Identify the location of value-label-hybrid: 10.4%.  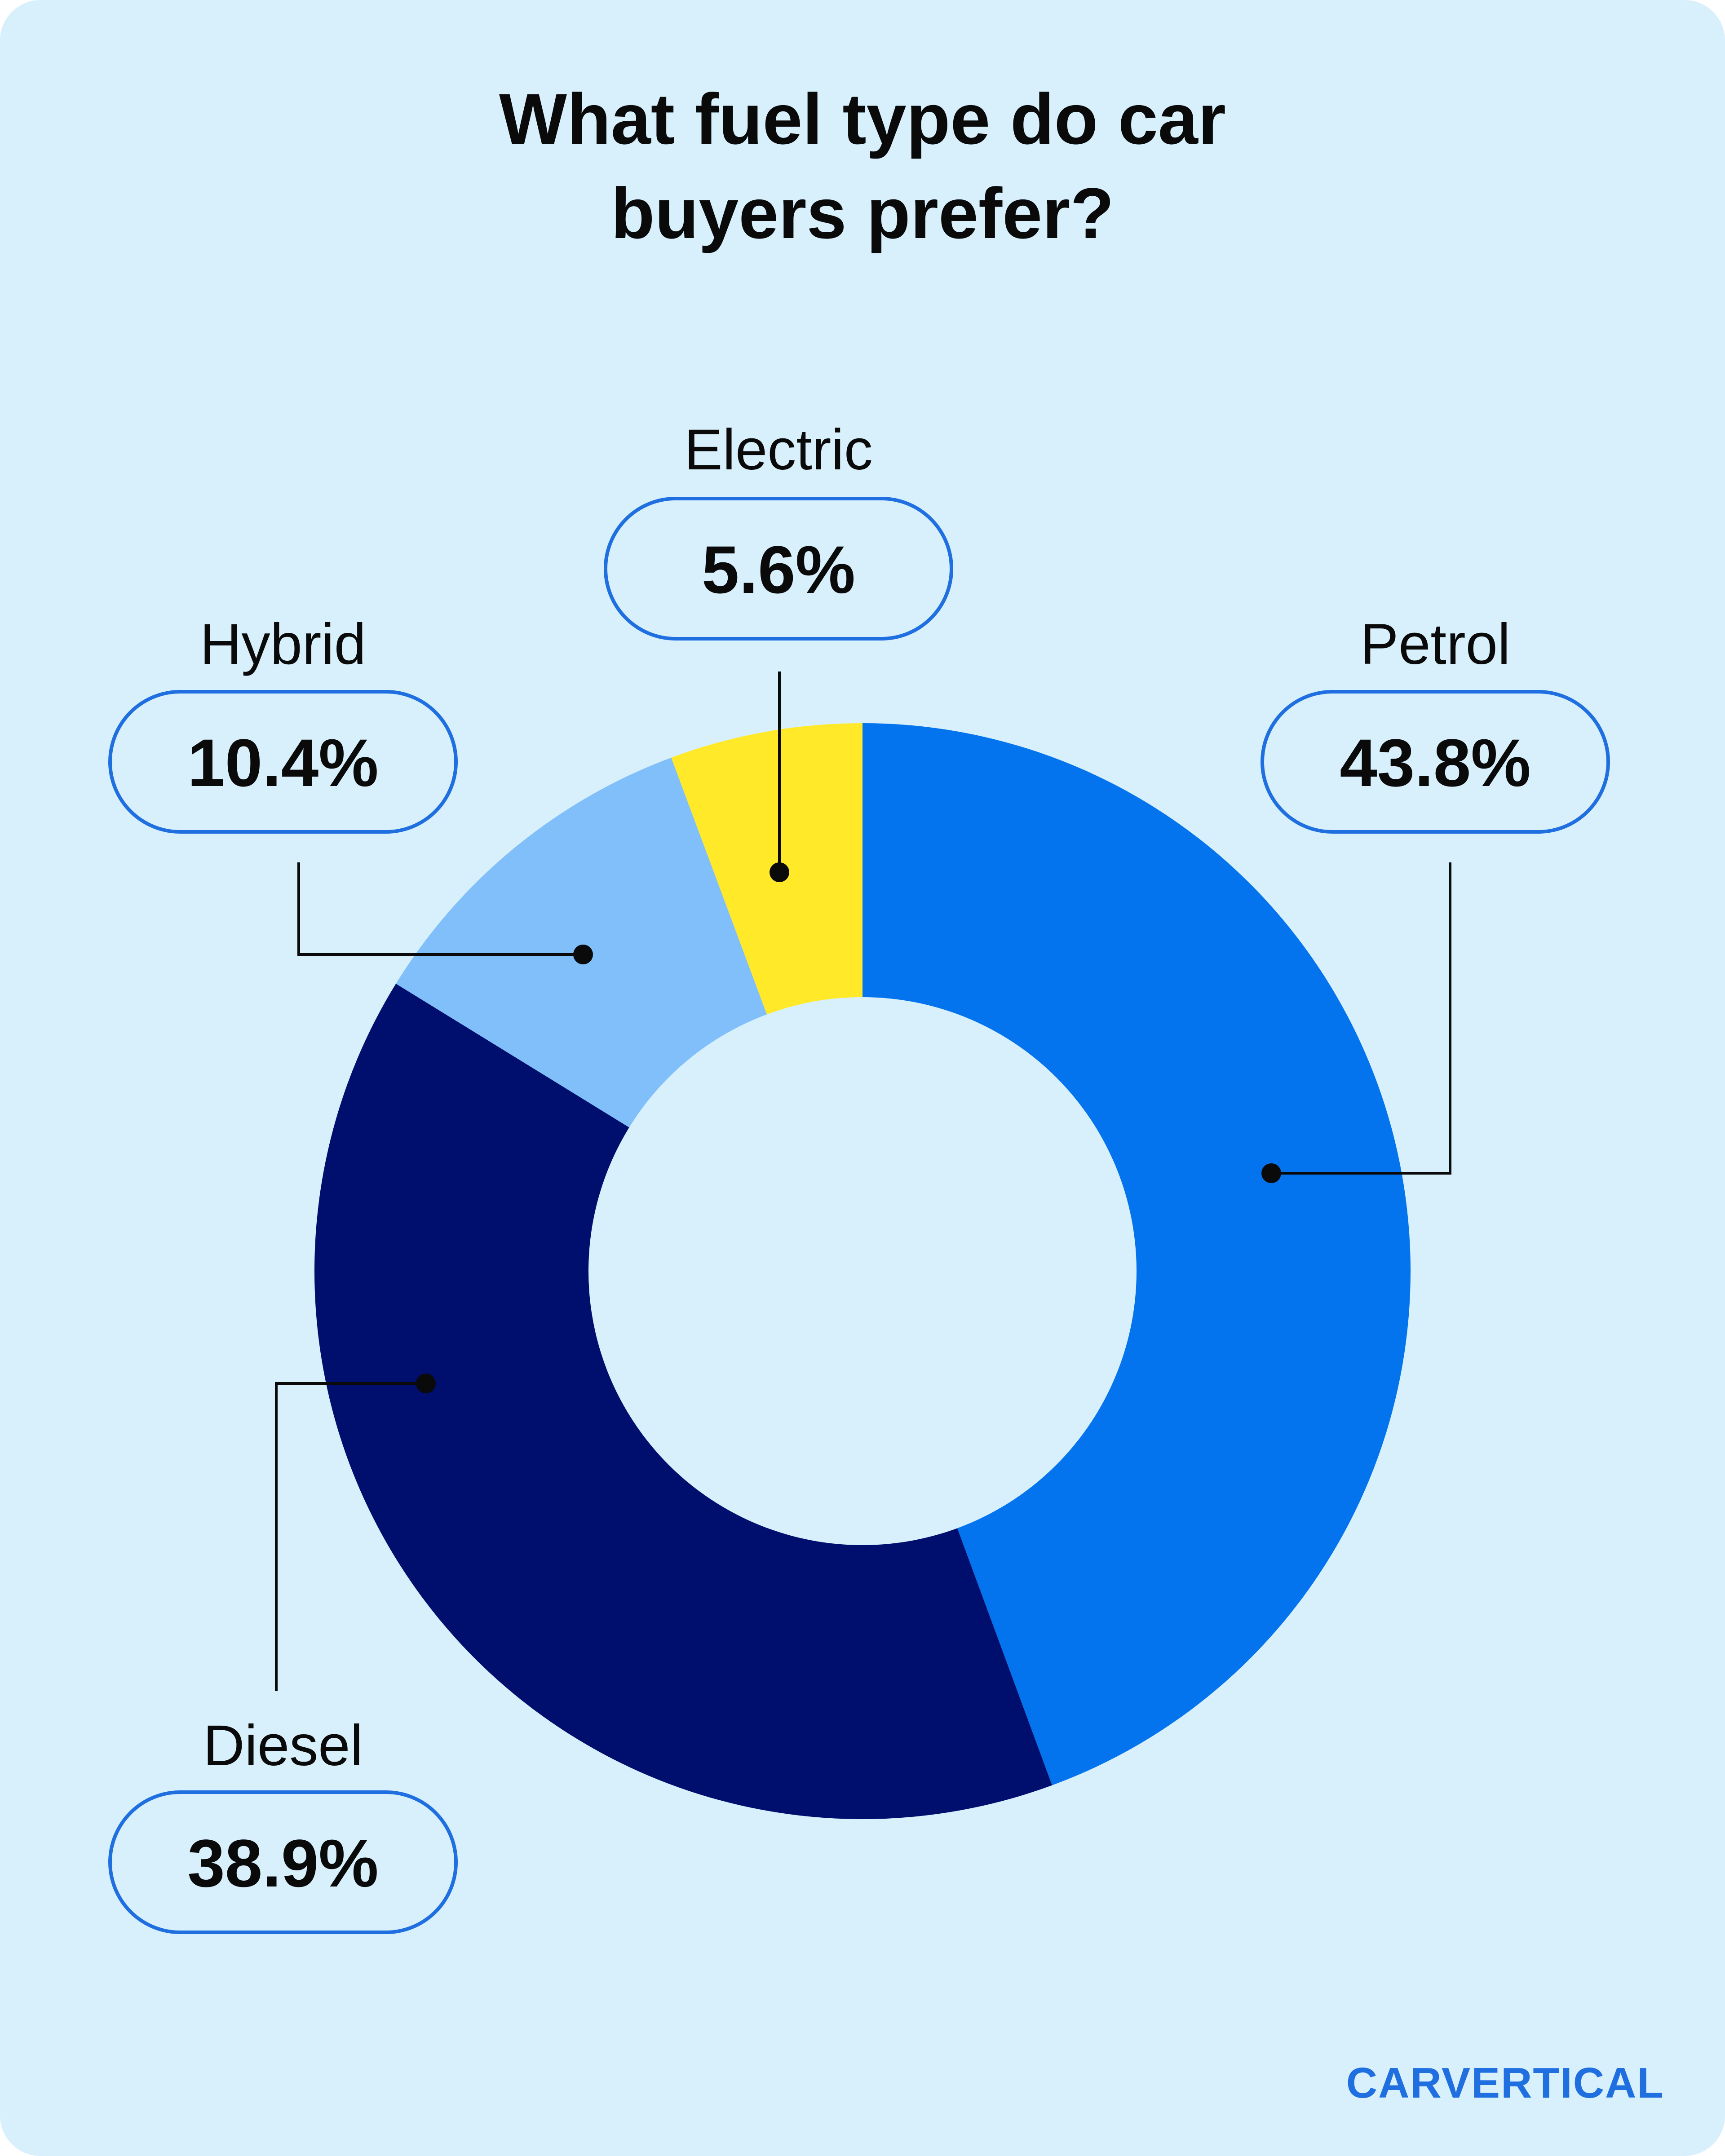
(283, 762).